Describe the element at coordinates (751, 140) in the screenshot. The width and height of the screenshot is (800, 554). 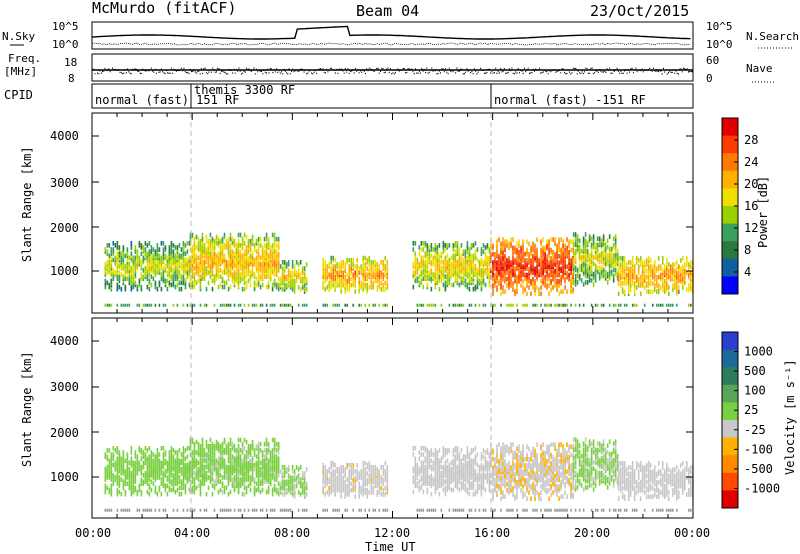
I see `colorbar-tick-label: 28` at that location.